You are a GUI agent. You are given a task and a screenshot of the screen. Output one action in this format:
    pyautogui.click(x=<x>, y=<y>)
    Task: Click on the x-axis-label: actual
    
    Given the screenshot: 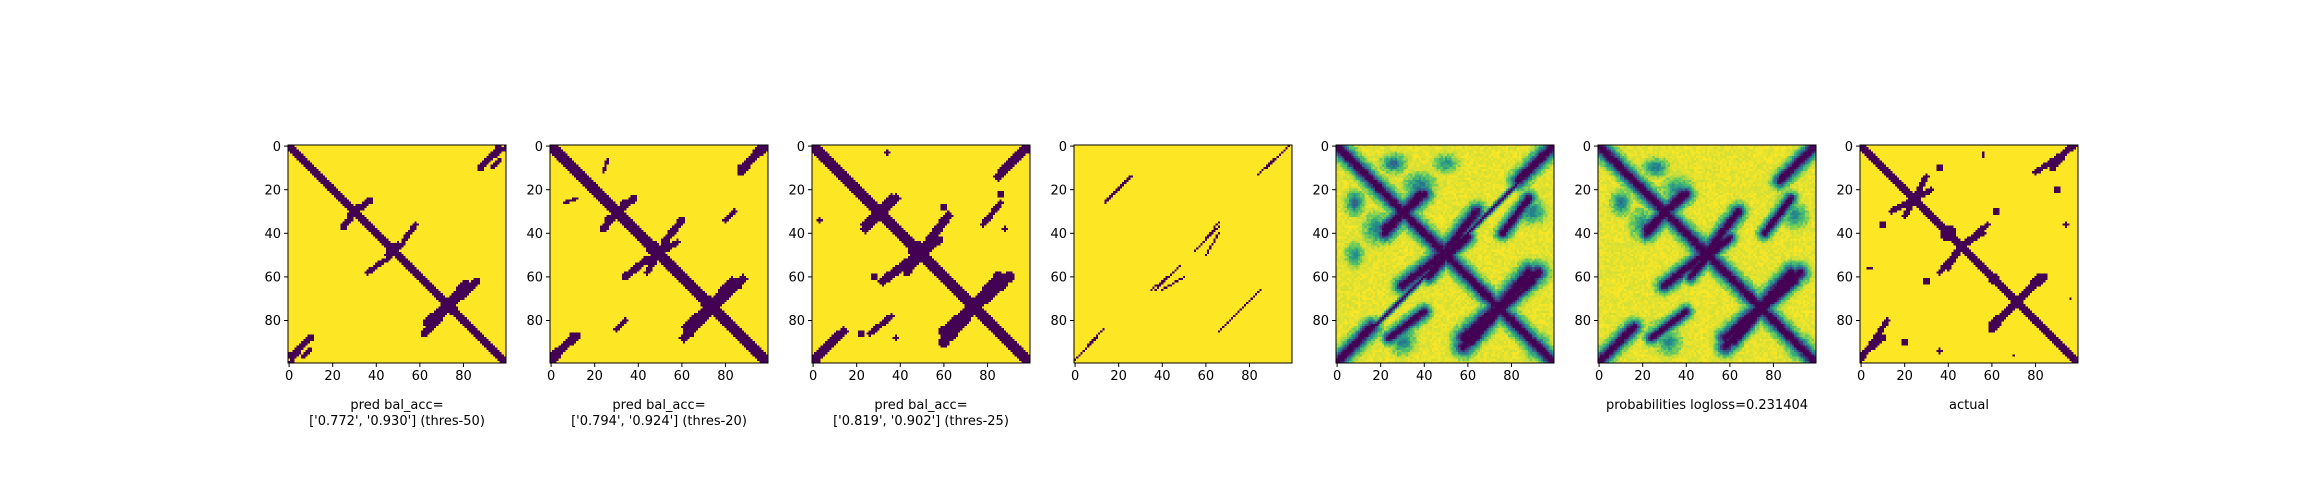 What is the action you would take?
    pyautogui.click(x=1969, y=405)
    